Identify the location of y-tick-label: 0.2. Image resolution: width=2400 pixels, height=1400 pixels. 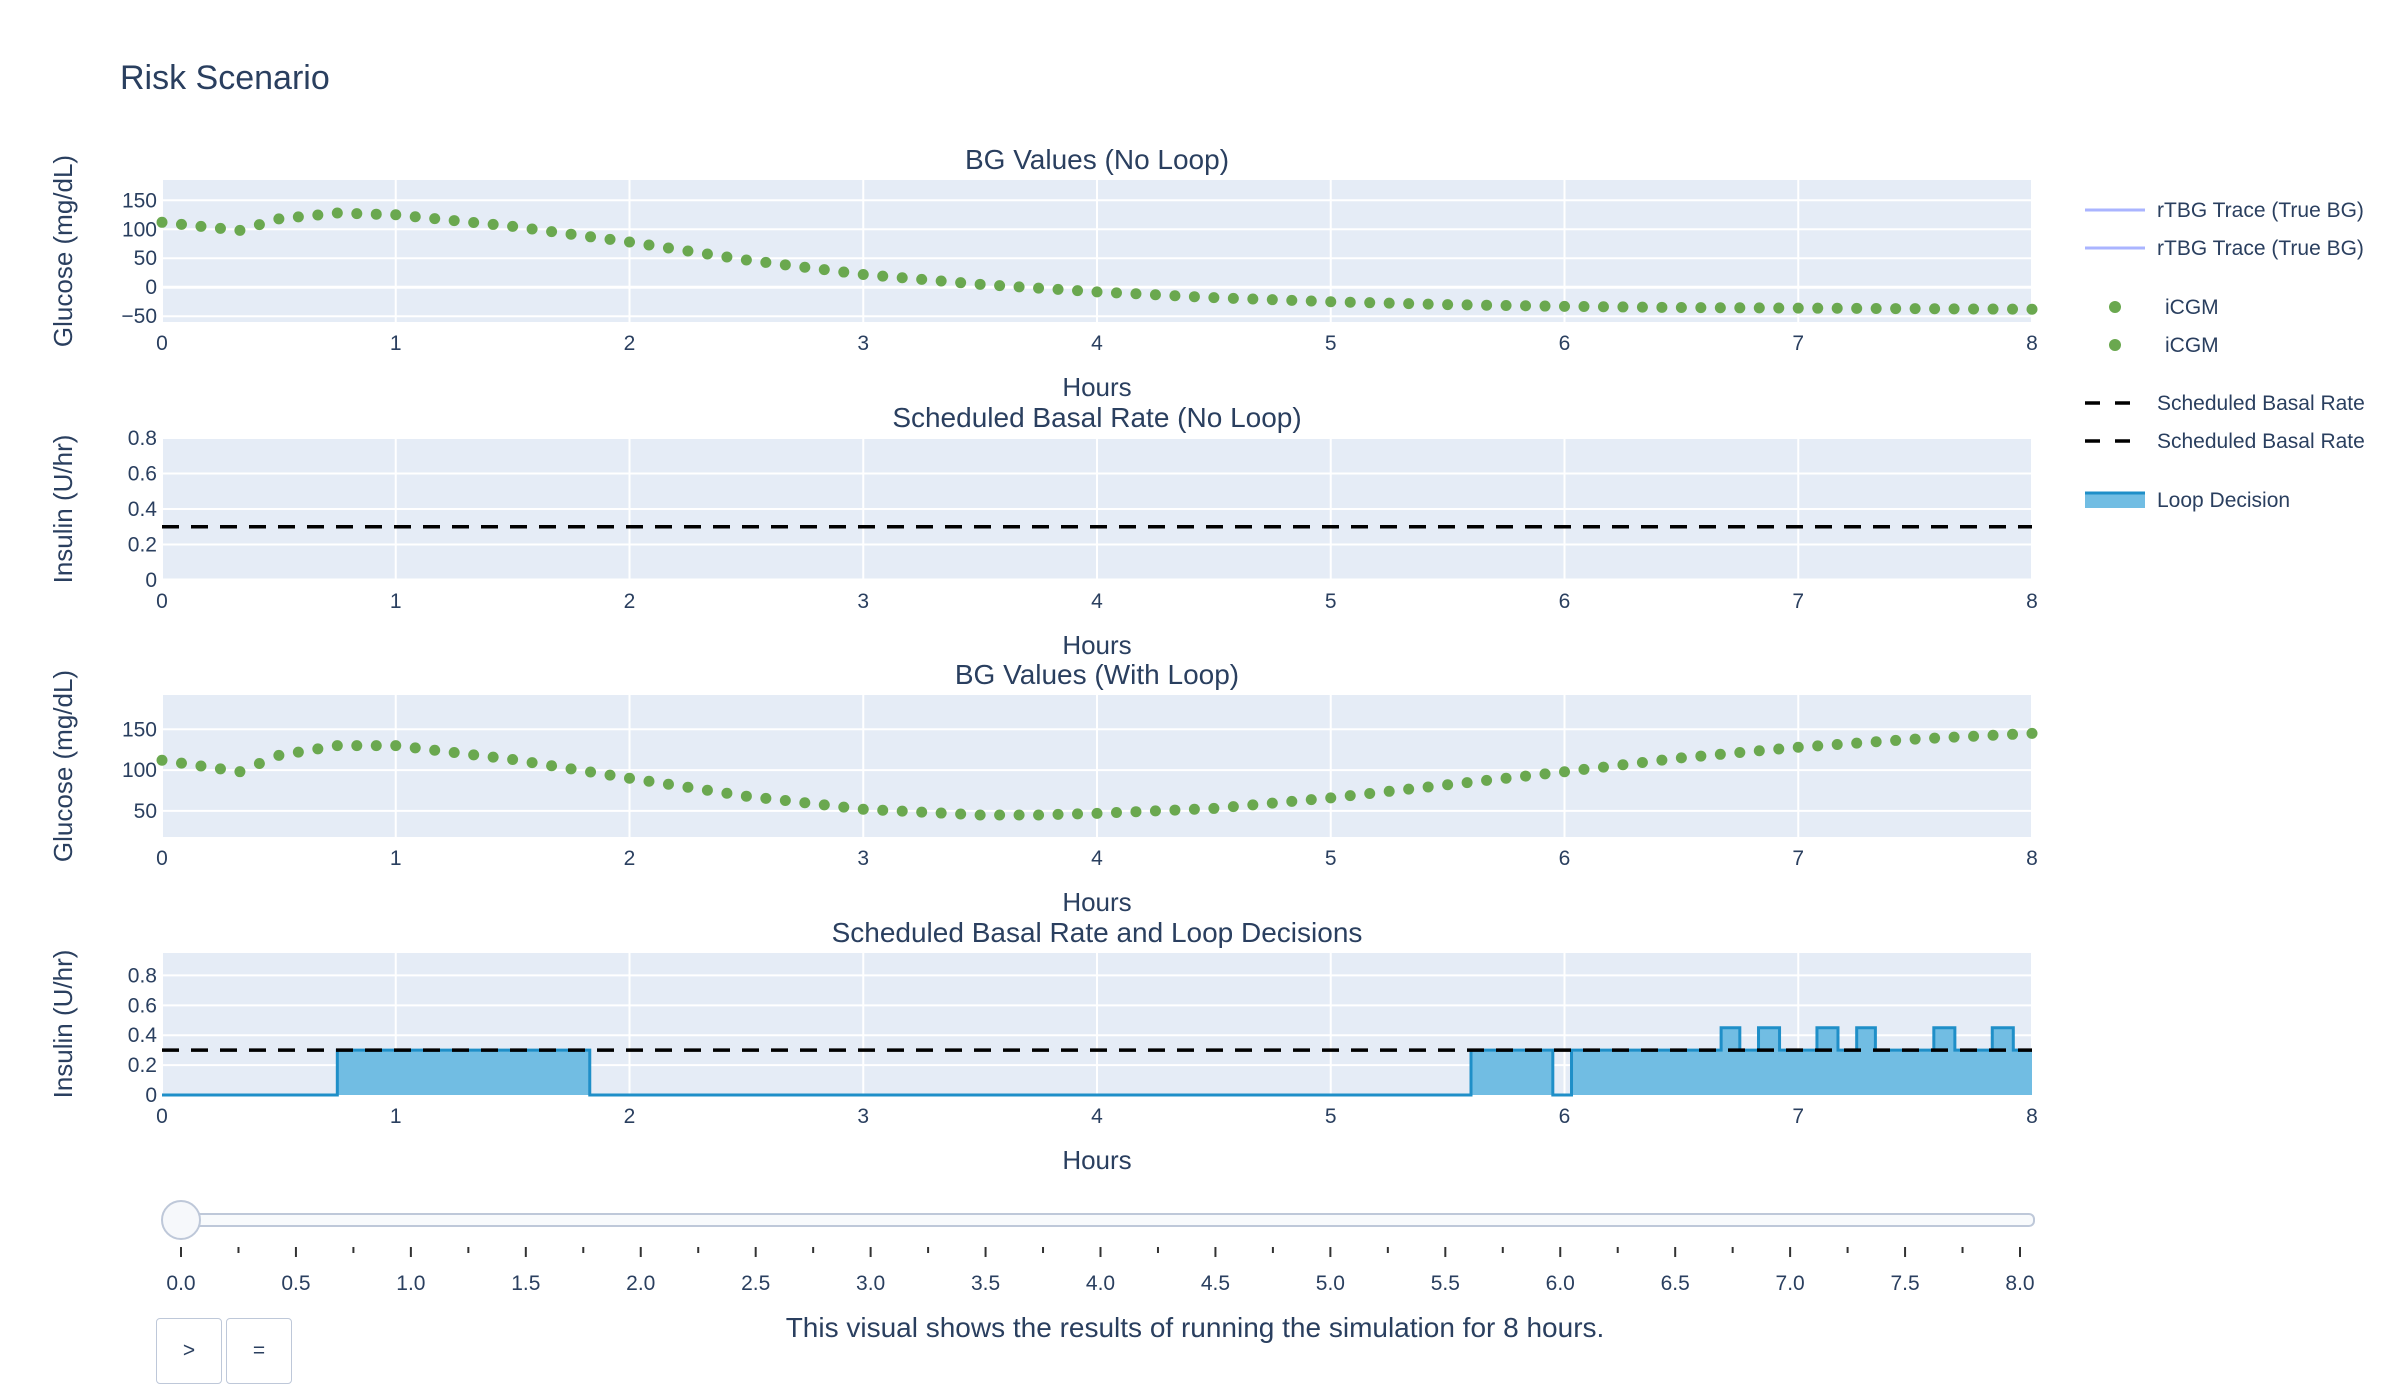
(142, 545).